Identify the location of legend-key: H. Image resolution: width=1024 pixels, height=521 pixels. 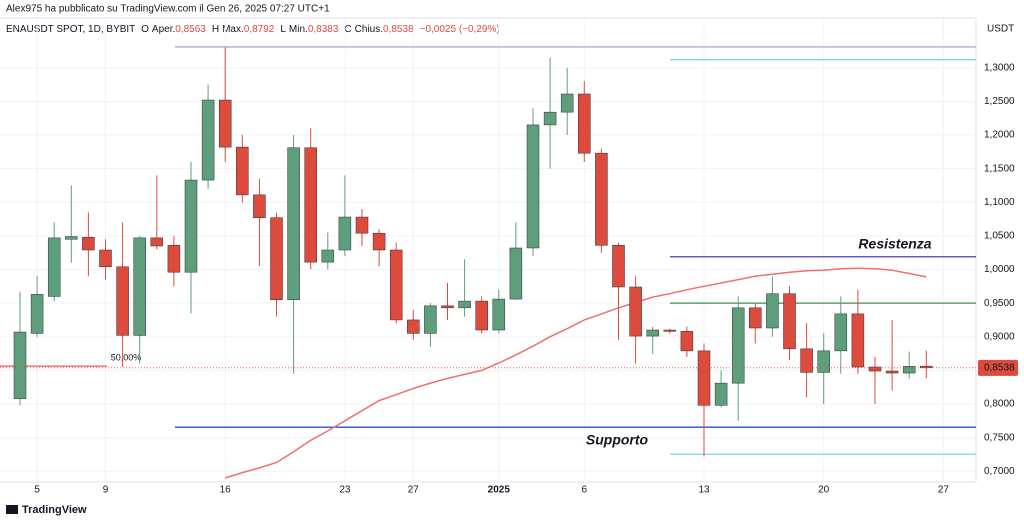
(215, 29).